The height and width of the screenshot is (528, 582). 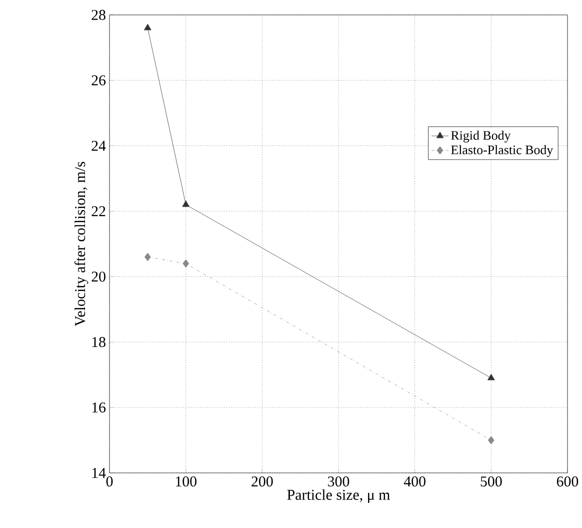 I want to click on x-tick-label: 300, so click(x=339, y=481).